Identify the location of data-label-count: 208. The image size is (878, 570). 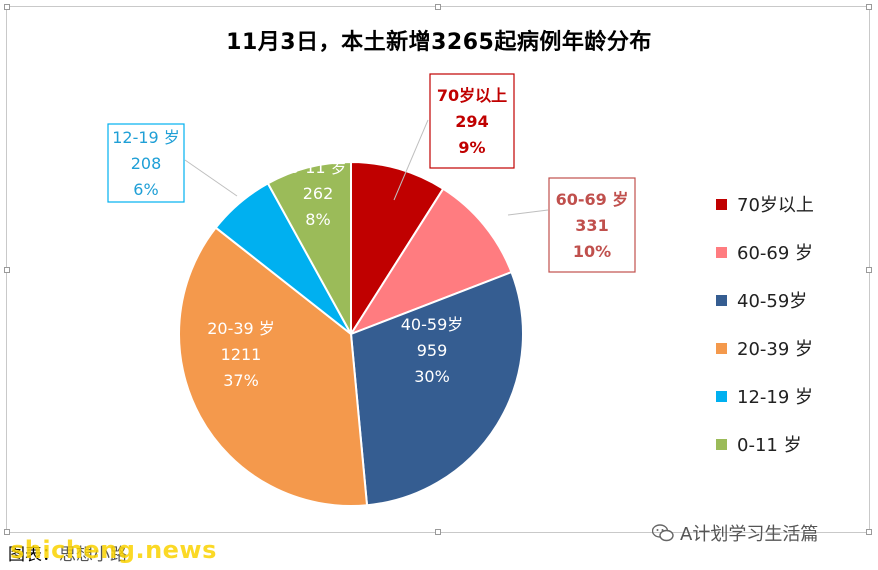
(146, 163).